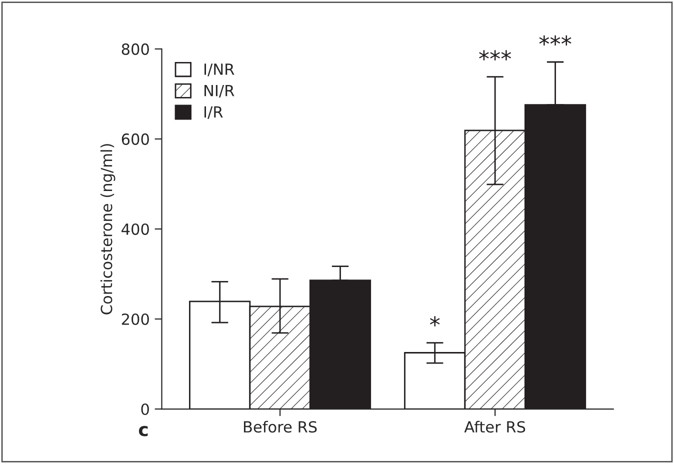 The image size is (674, 464). I want to click on y-tick-label: 200, so click(135, 319).